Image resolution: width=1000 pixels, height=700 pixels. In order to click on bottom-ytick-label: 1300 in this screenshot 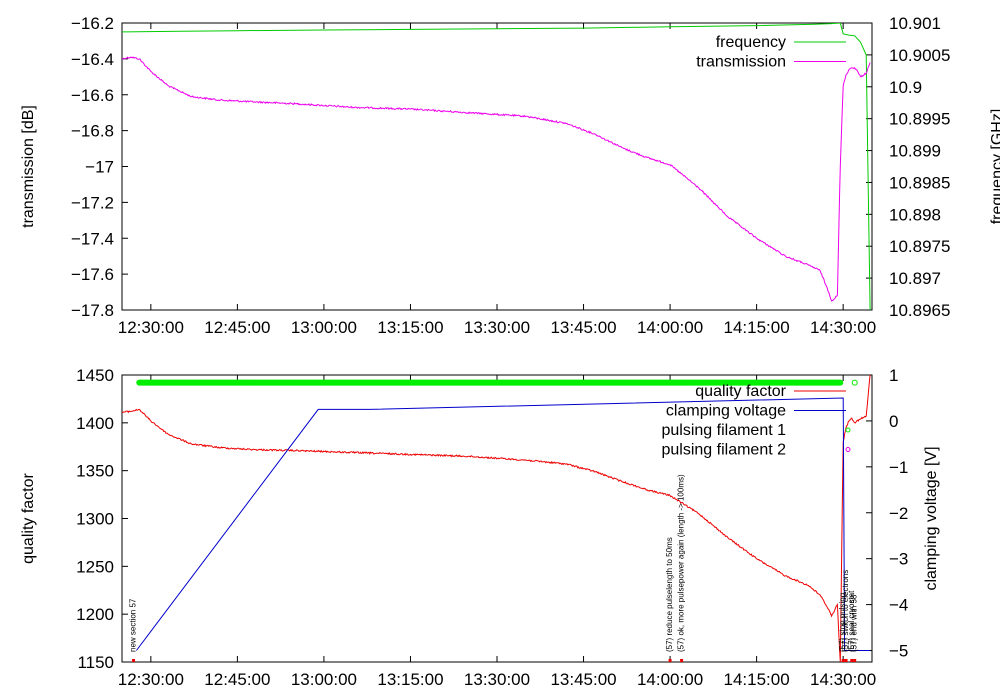, I will do `click(95, 519)`.